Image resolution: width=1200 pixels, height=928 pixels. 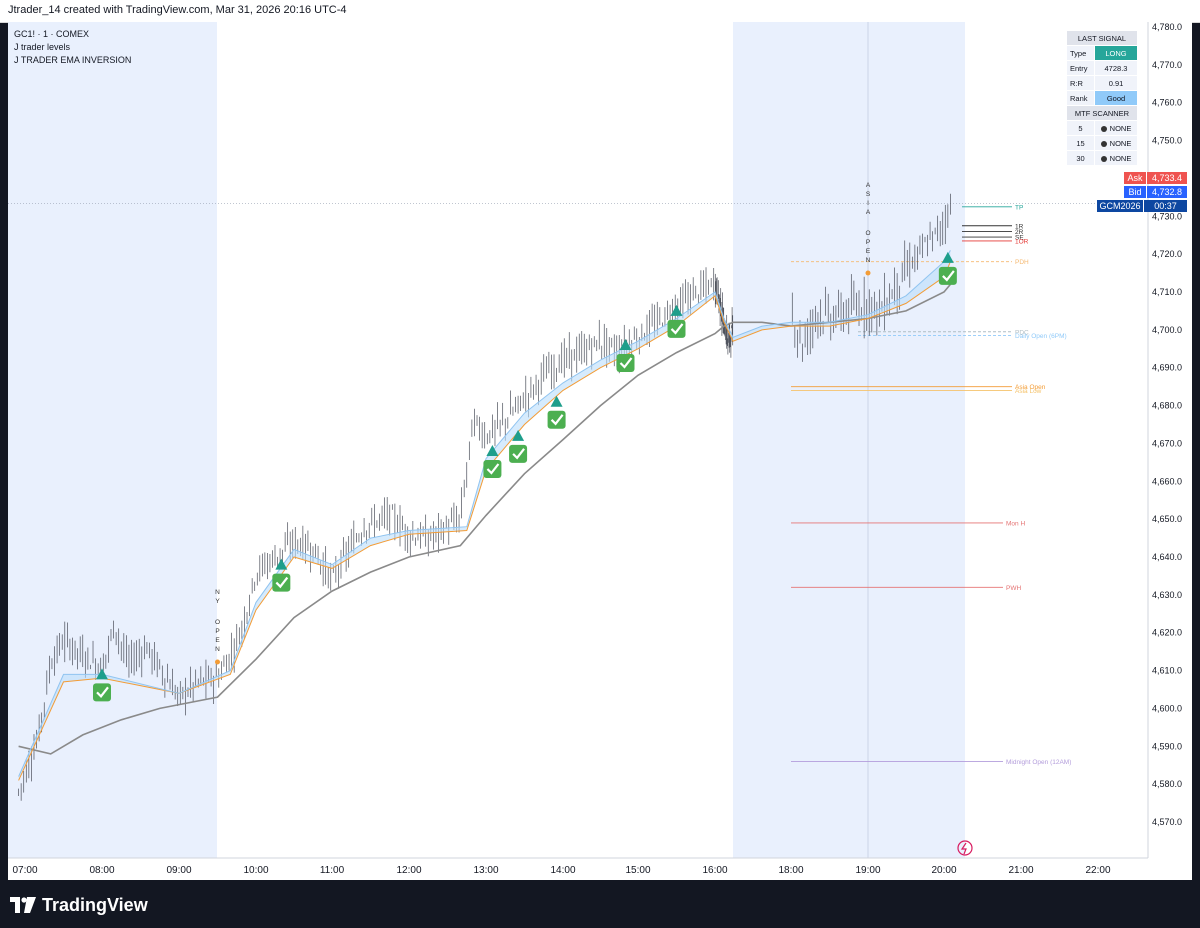 What do you see at coordinates (1116, 68) in the screenshot?
I see `entry-value: 4728.3` at bounding box center [1116, 68].